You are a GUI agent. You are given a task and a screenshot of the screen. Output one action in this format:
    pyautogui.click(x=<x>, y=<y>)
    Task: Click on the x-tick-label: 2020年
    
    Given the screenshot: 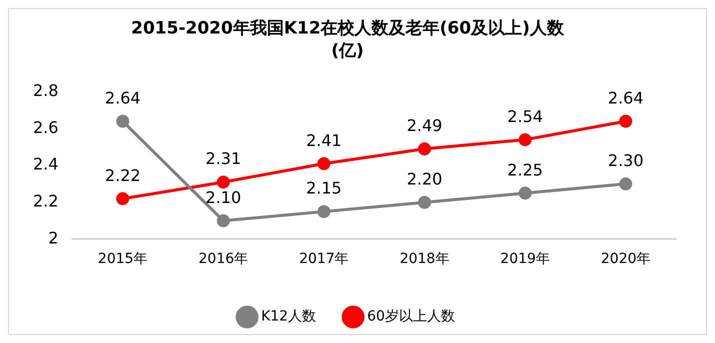 What is the action you would take?
    pyautogui.click(x=625, y=259)
    